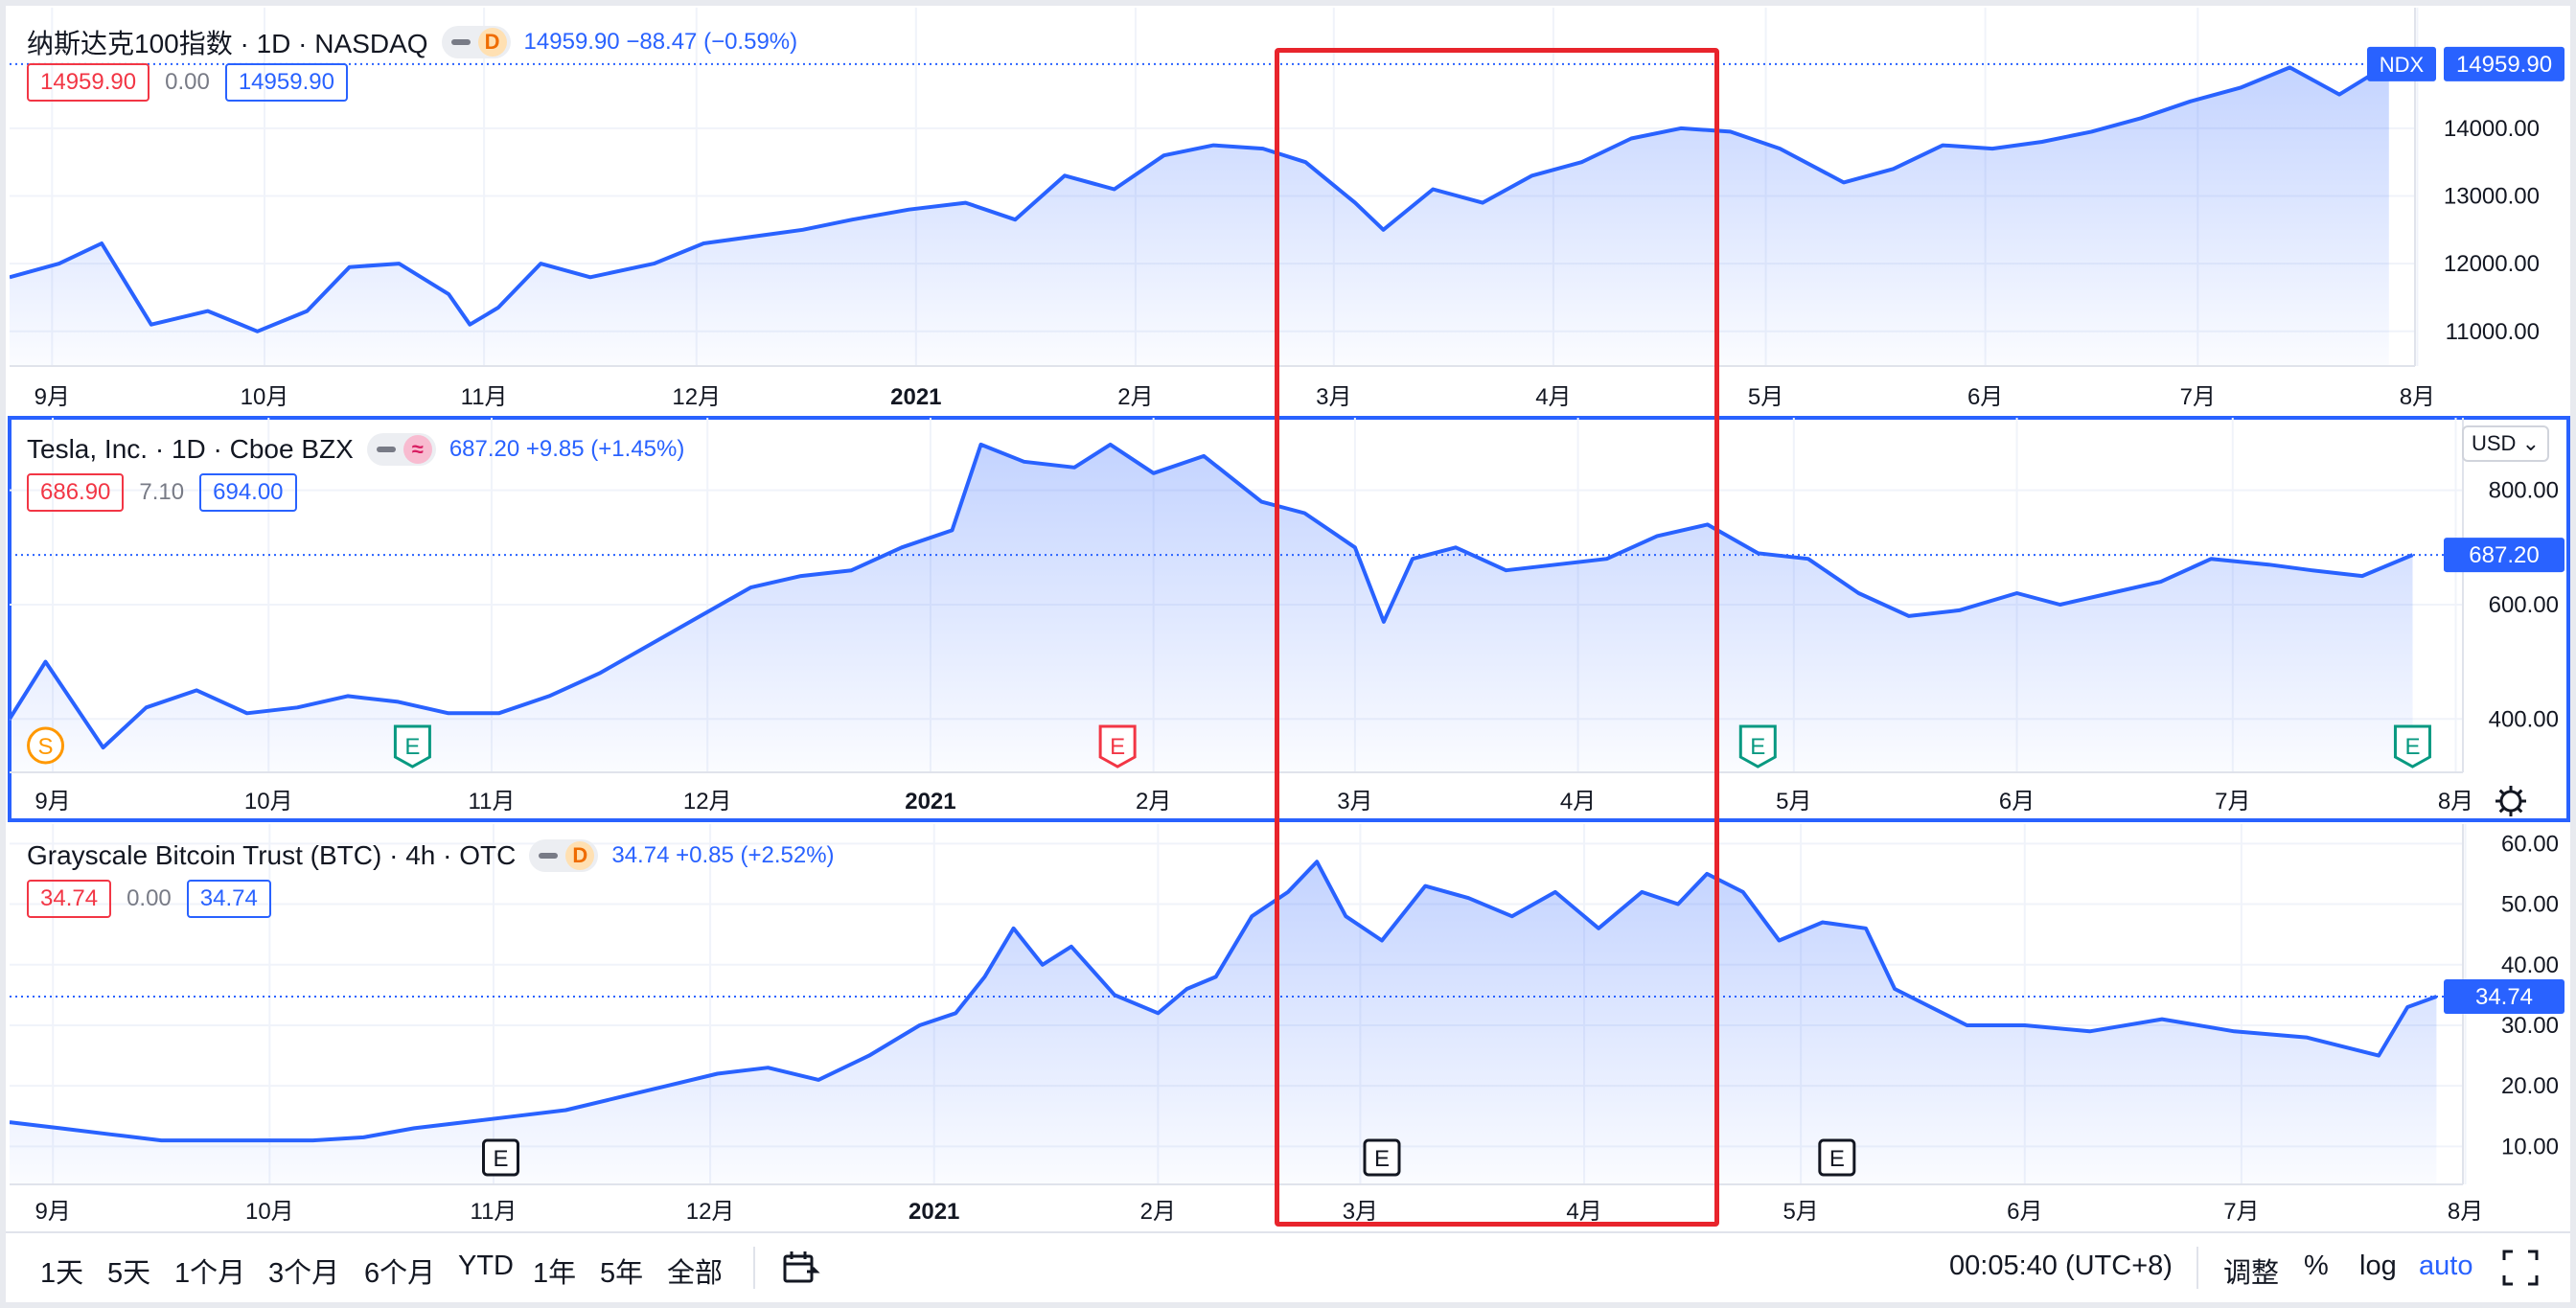  Describe the element at coordinates (304, 1273) in the screenshot. I see `range-3m: 3个月` at that location.